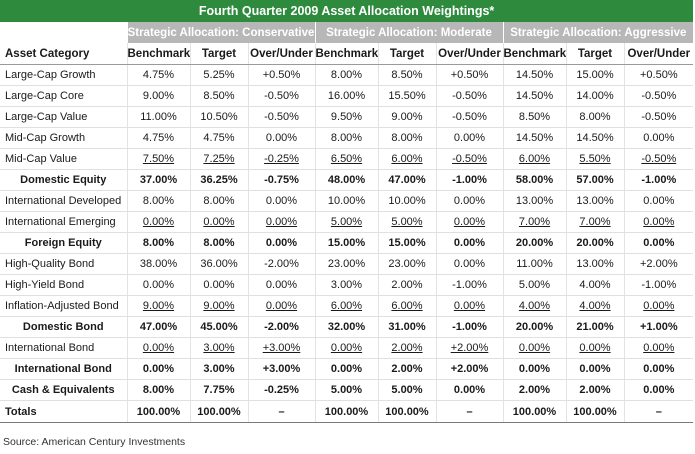 The image size is (695, 454). I want to click on cell-target: 23.00%, so click(406, 264).